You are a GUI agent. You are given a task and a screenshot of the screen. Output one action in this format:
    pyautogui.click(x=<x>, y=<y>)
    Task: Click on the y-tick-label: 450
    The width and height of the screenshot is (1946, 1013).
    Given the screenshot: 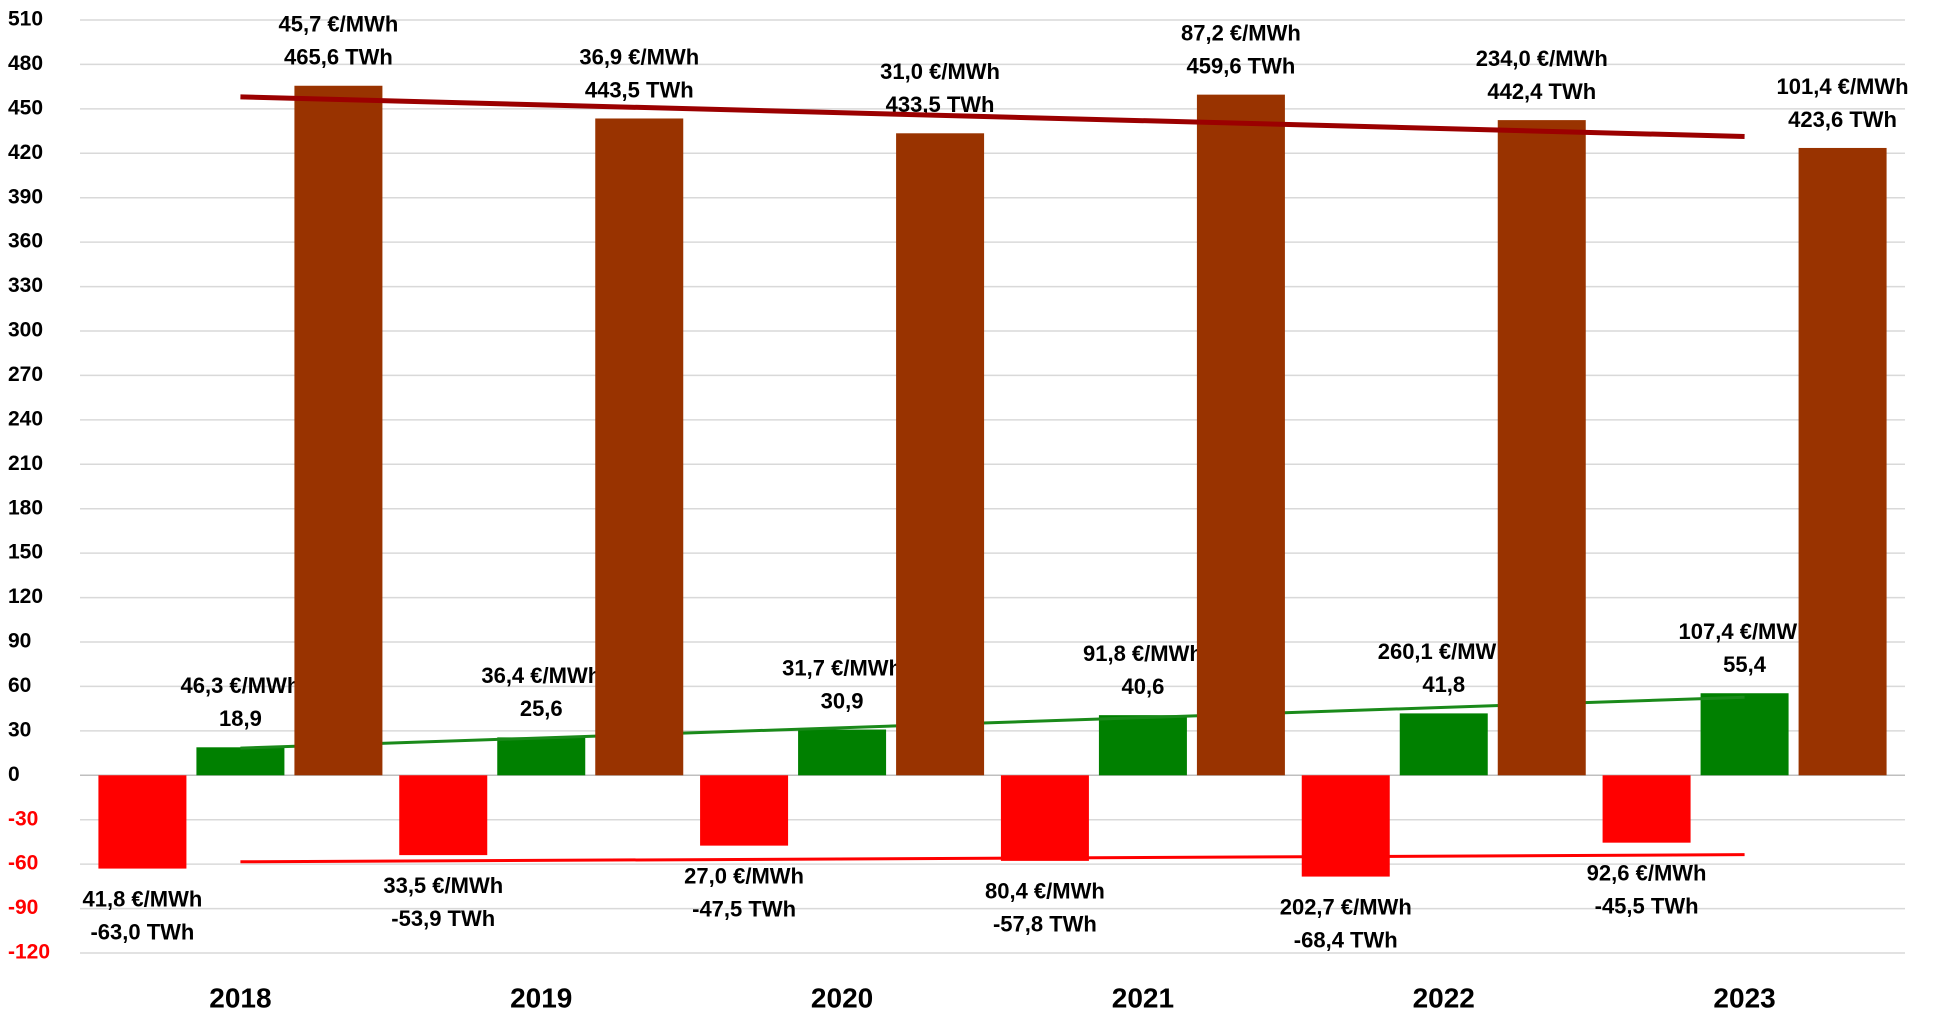 What is the action you would take?
    pyautogui.click(x=25, y=107)
    